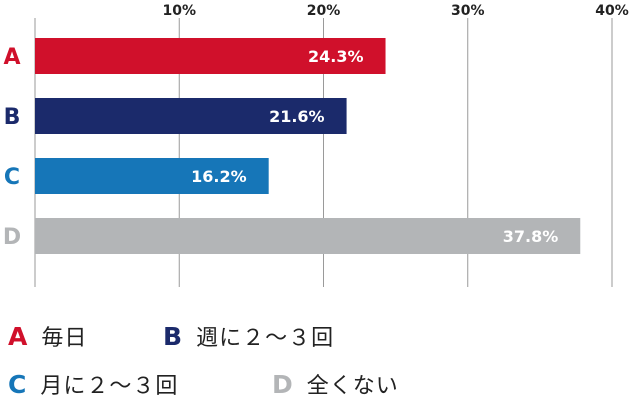  What do you see at coordinates (12, 117) in the screenshot?
I see `category-label-b: B` at bounding box center [12, 117].